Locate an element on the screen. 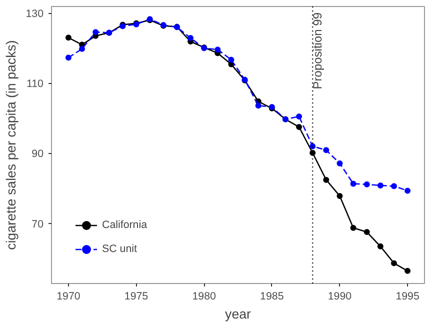 This screenshot has height=324, width=432. x-tick-label: 1985 is located at coordinates (272, 296).